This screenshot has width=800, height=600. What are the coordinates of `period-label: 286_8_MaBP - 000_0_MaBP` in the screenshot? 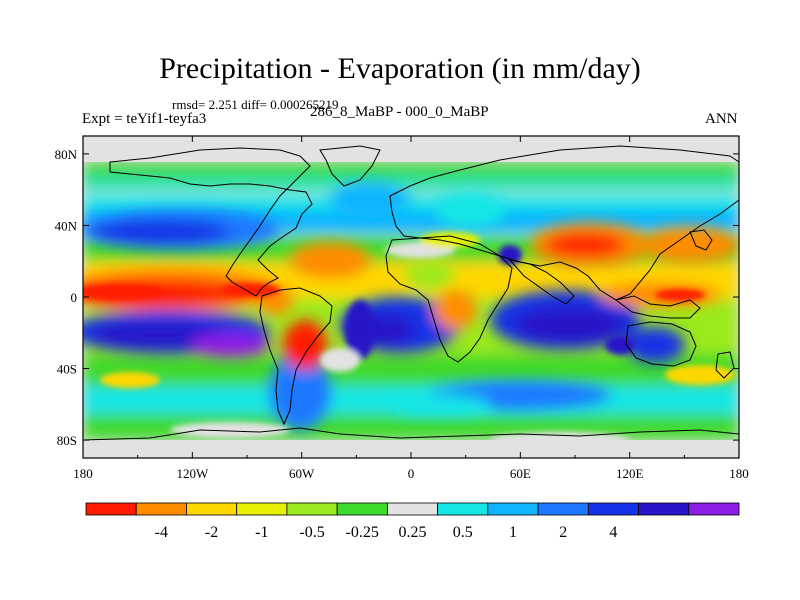 It's located at (399, 112).